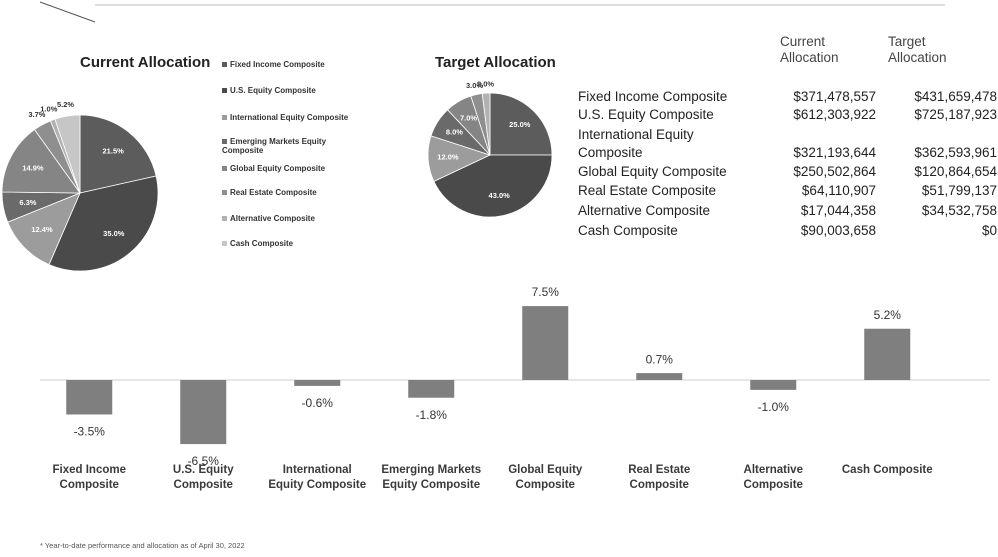 This screenshot has height=557, width=998. I want to click on cell: $17,044,358, so click(838, 210).